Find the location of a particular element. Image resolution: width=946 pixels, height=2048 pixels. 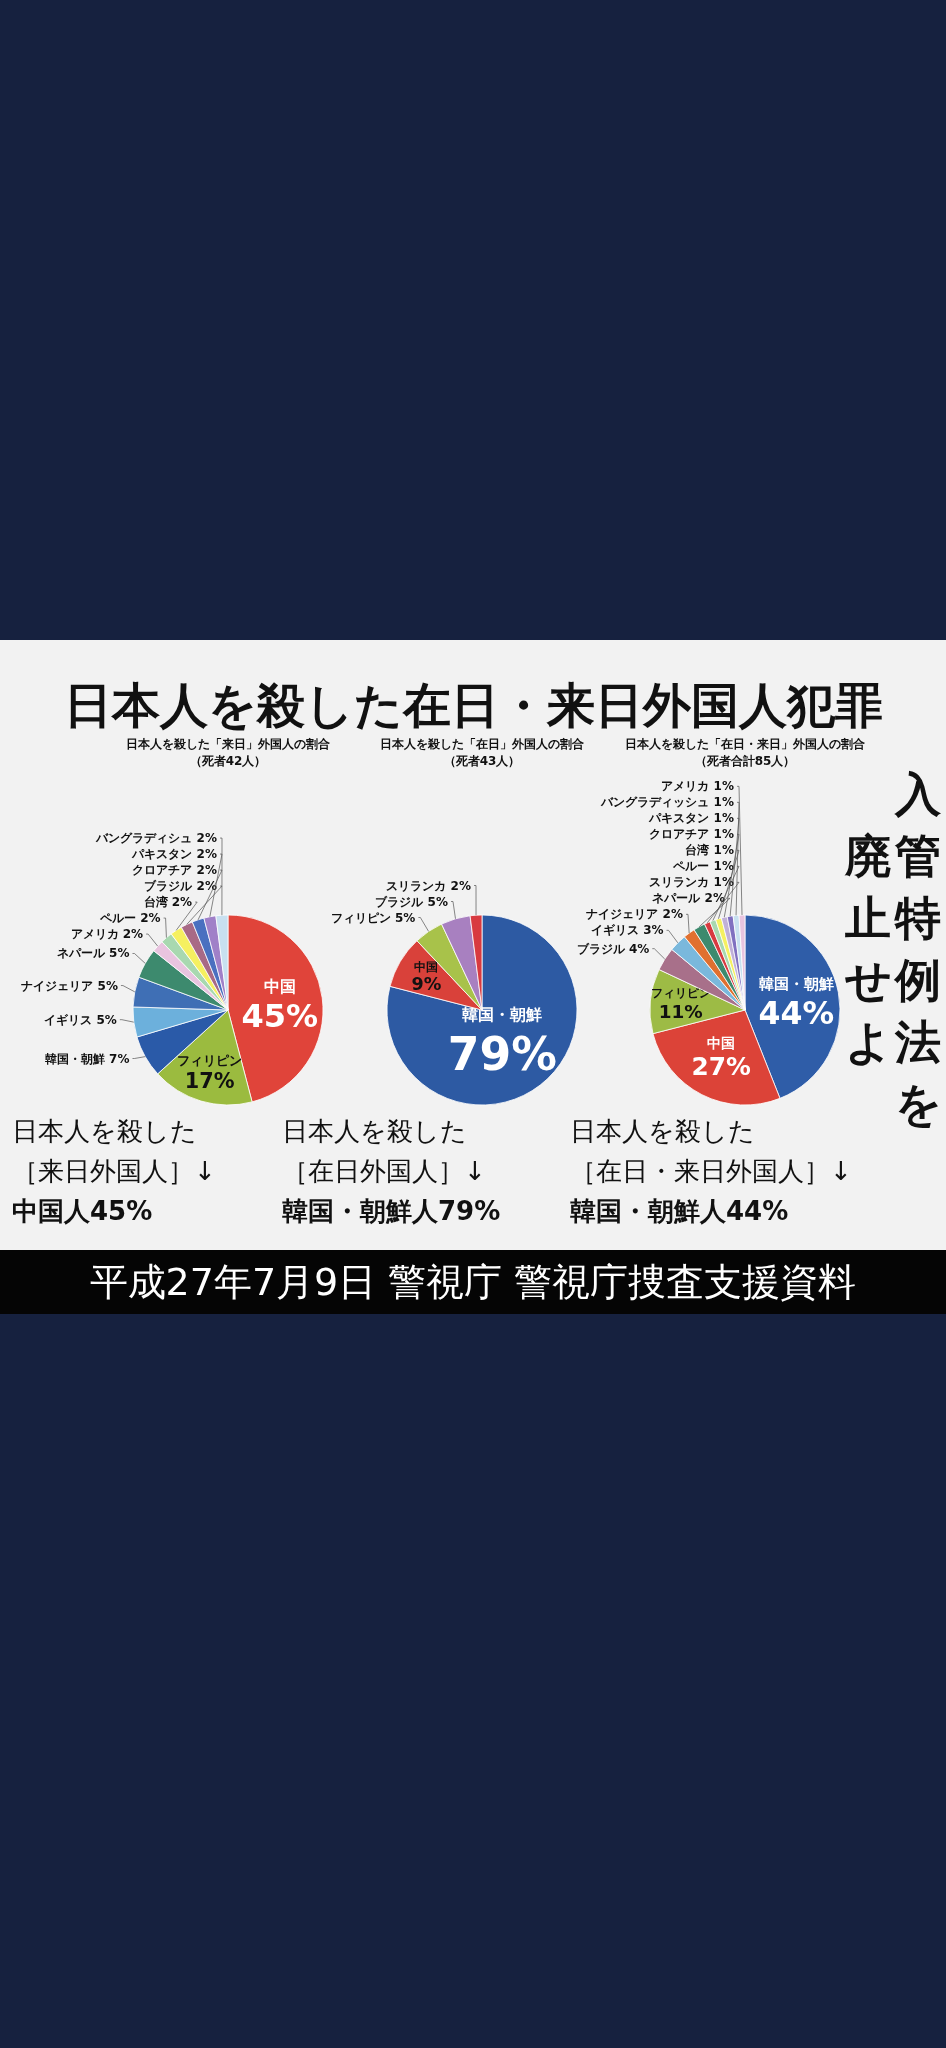

data-label: 11% is located at coordinates (680, 1011).